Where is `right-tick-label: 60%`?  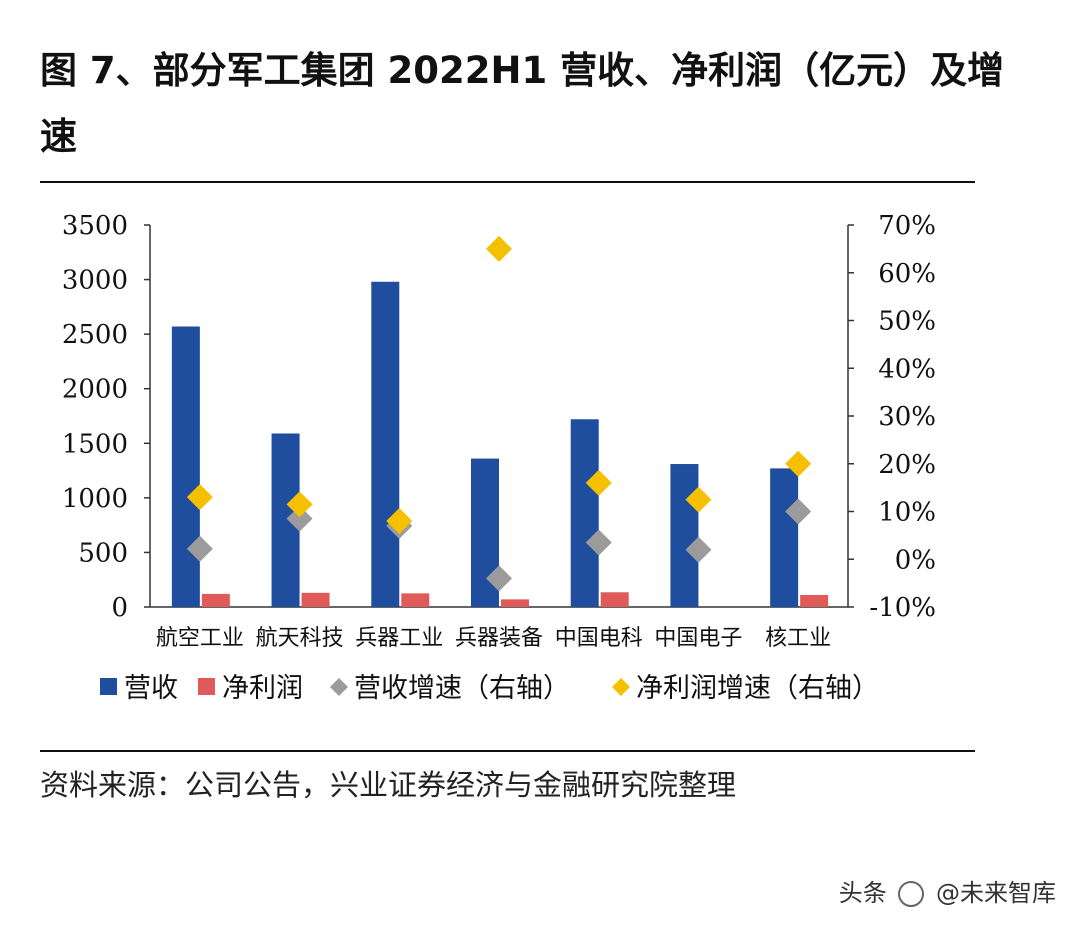
right-tick-label: 60% is located at coordinates (907, 274).